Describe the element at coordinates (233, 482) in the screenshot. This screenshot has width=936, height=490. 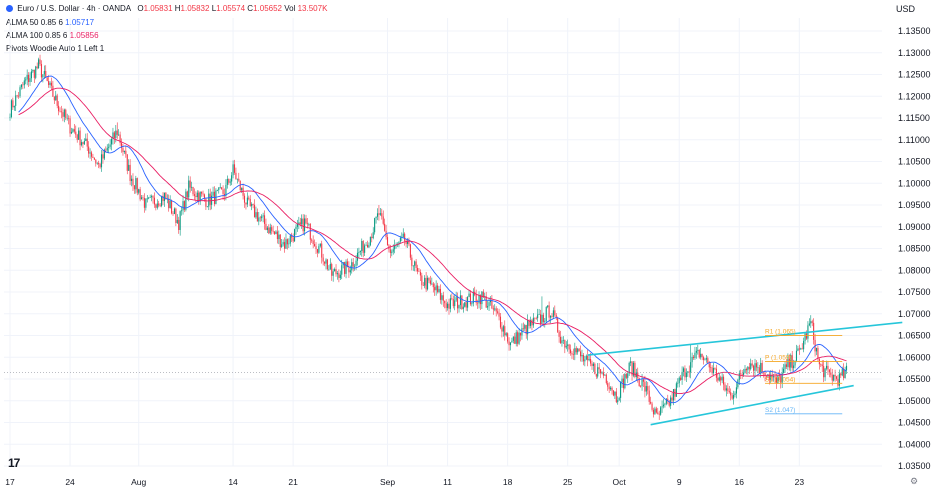
I see `time-tick-label: 14` at that location.